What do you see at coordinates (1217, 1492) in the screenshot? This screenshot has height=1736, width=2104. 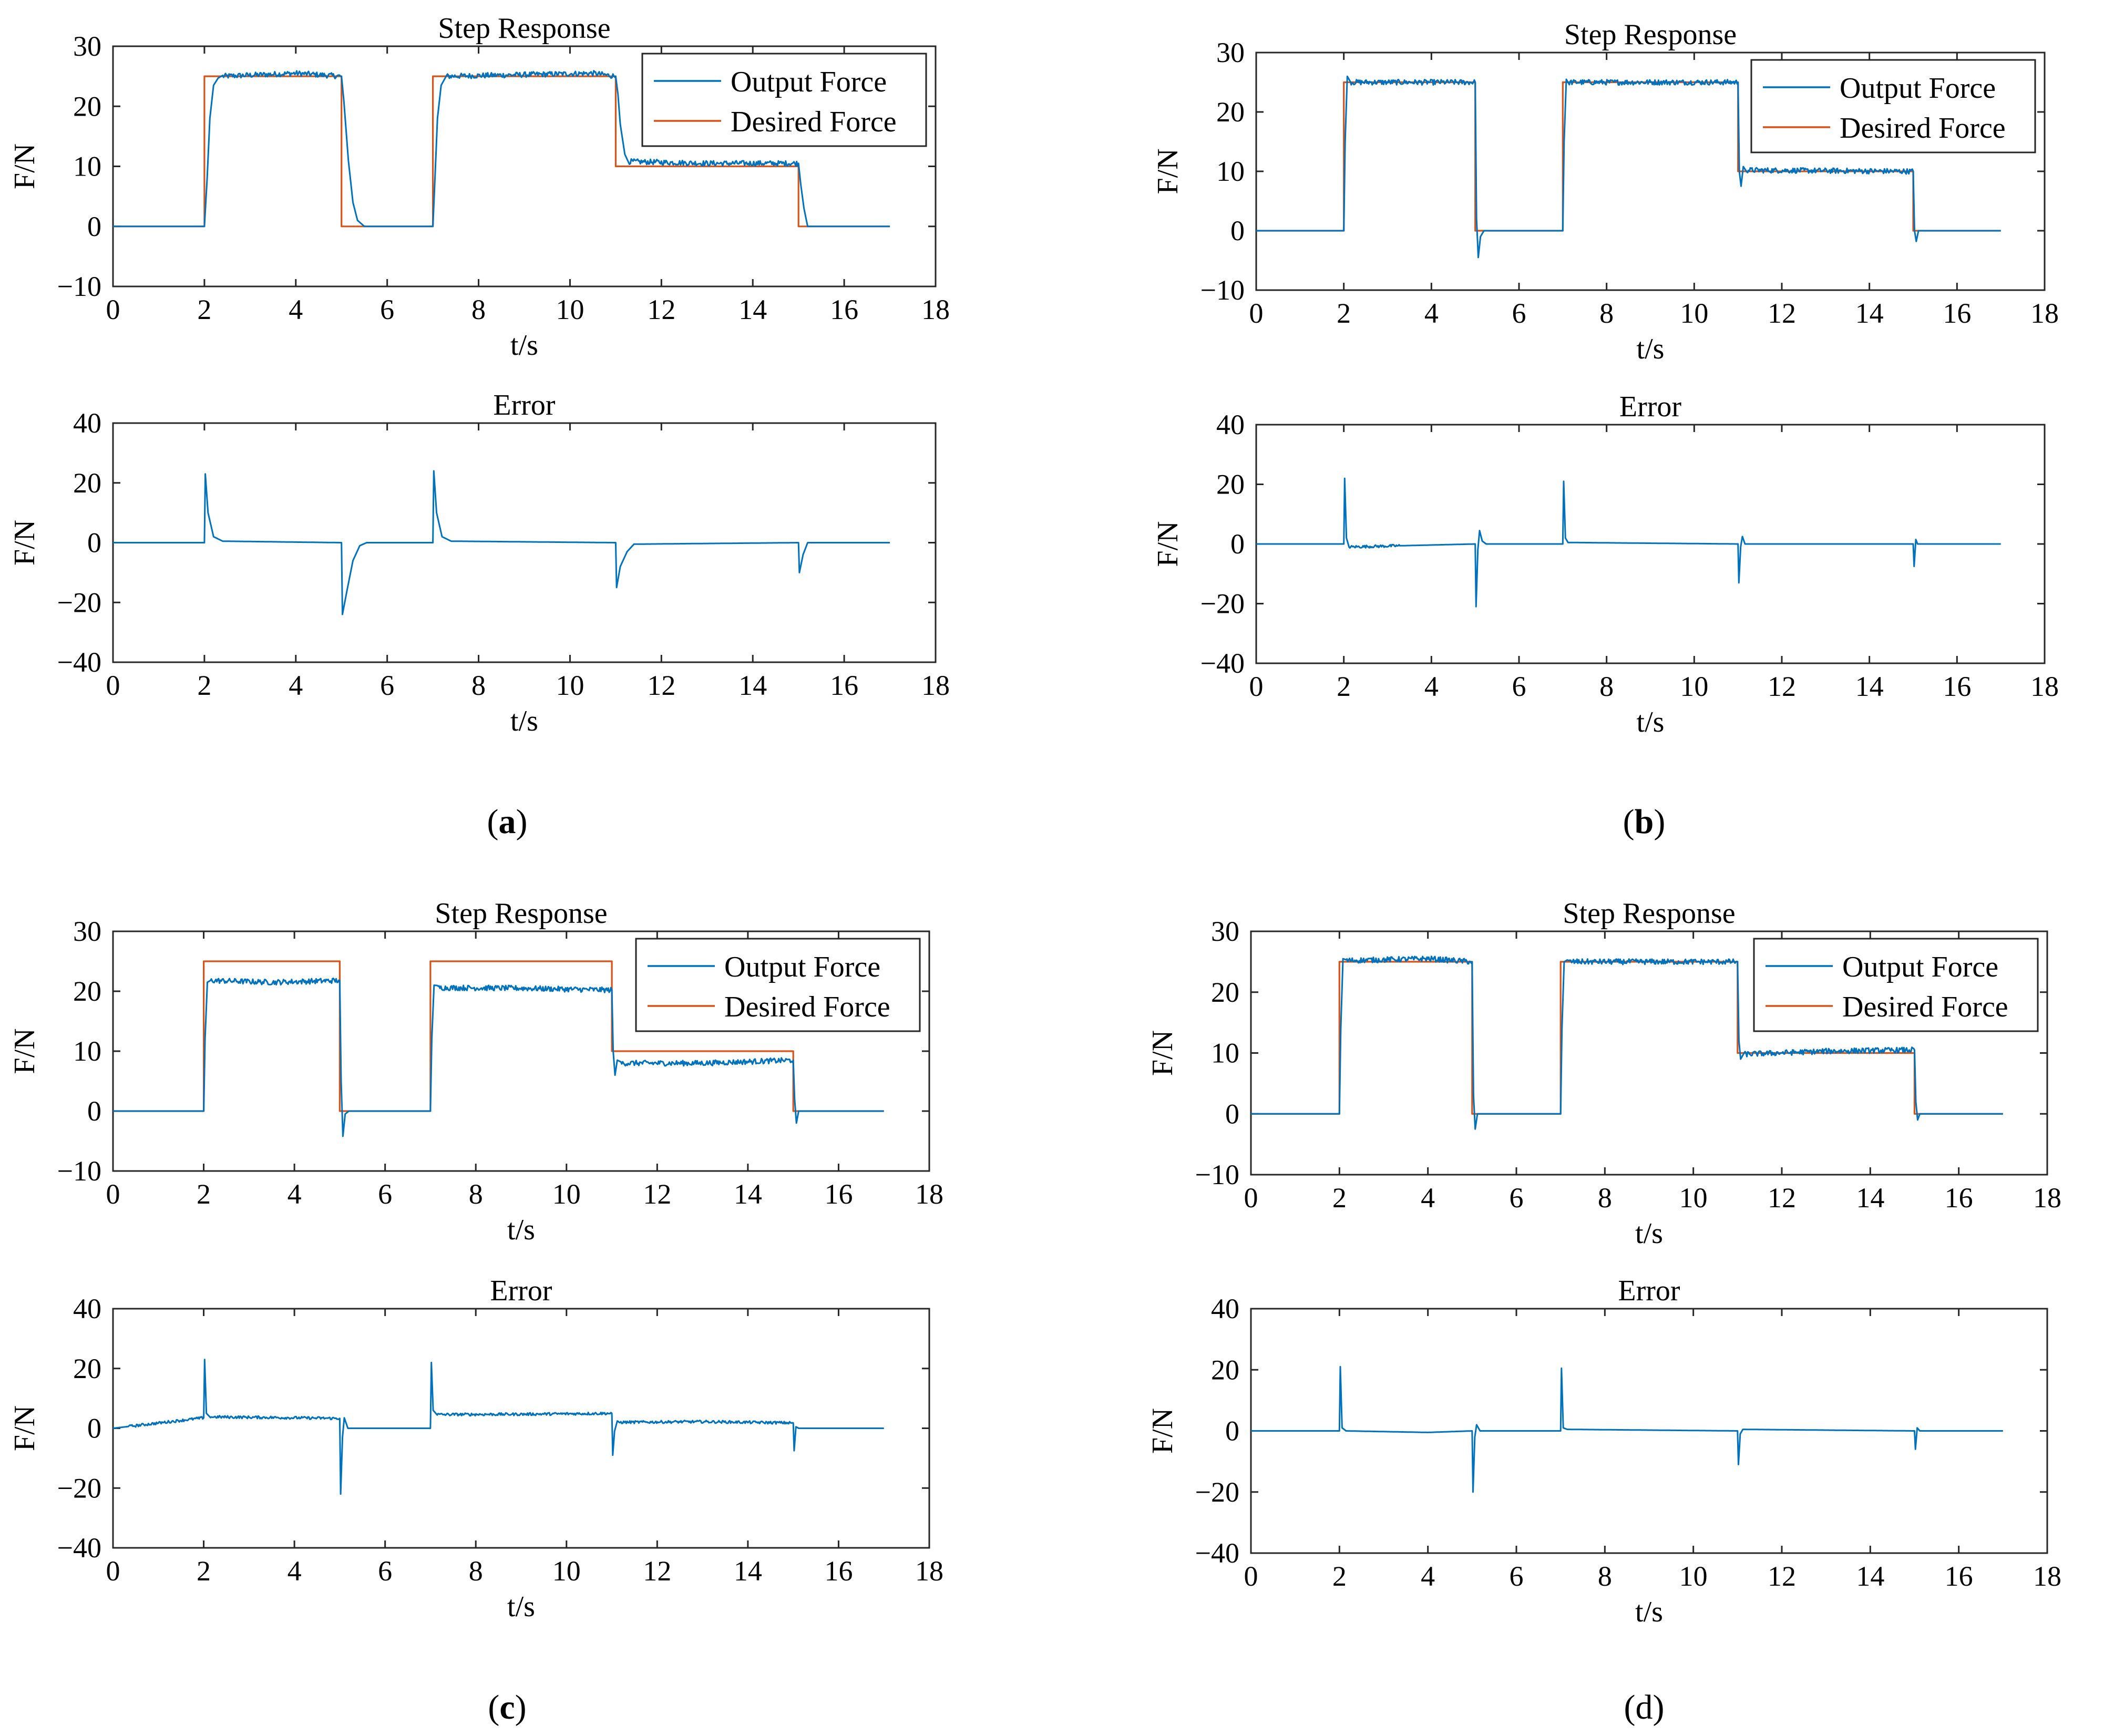 I see `y-tick-label: −20` at bounding box center [1217, 1492].